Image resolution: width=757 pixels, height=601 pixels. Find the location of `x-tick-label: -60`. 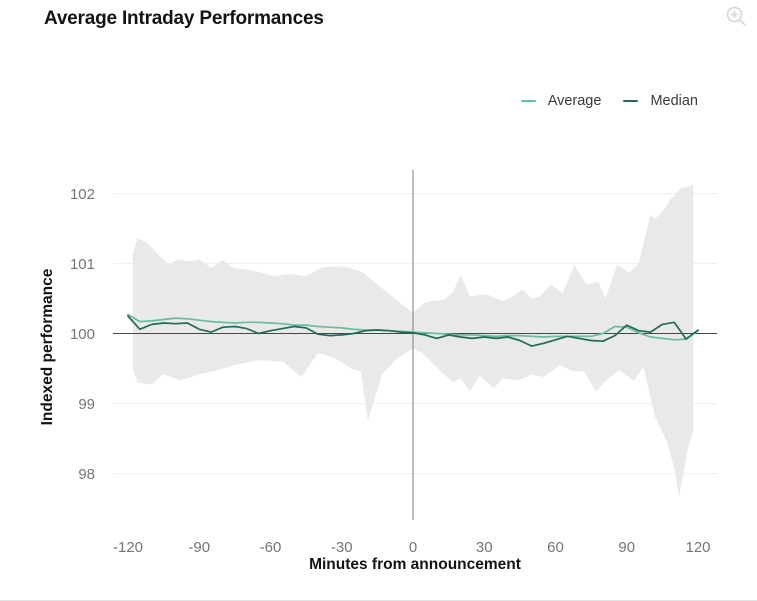

x-tick-label: -60 is located at coordinates (271, 547).